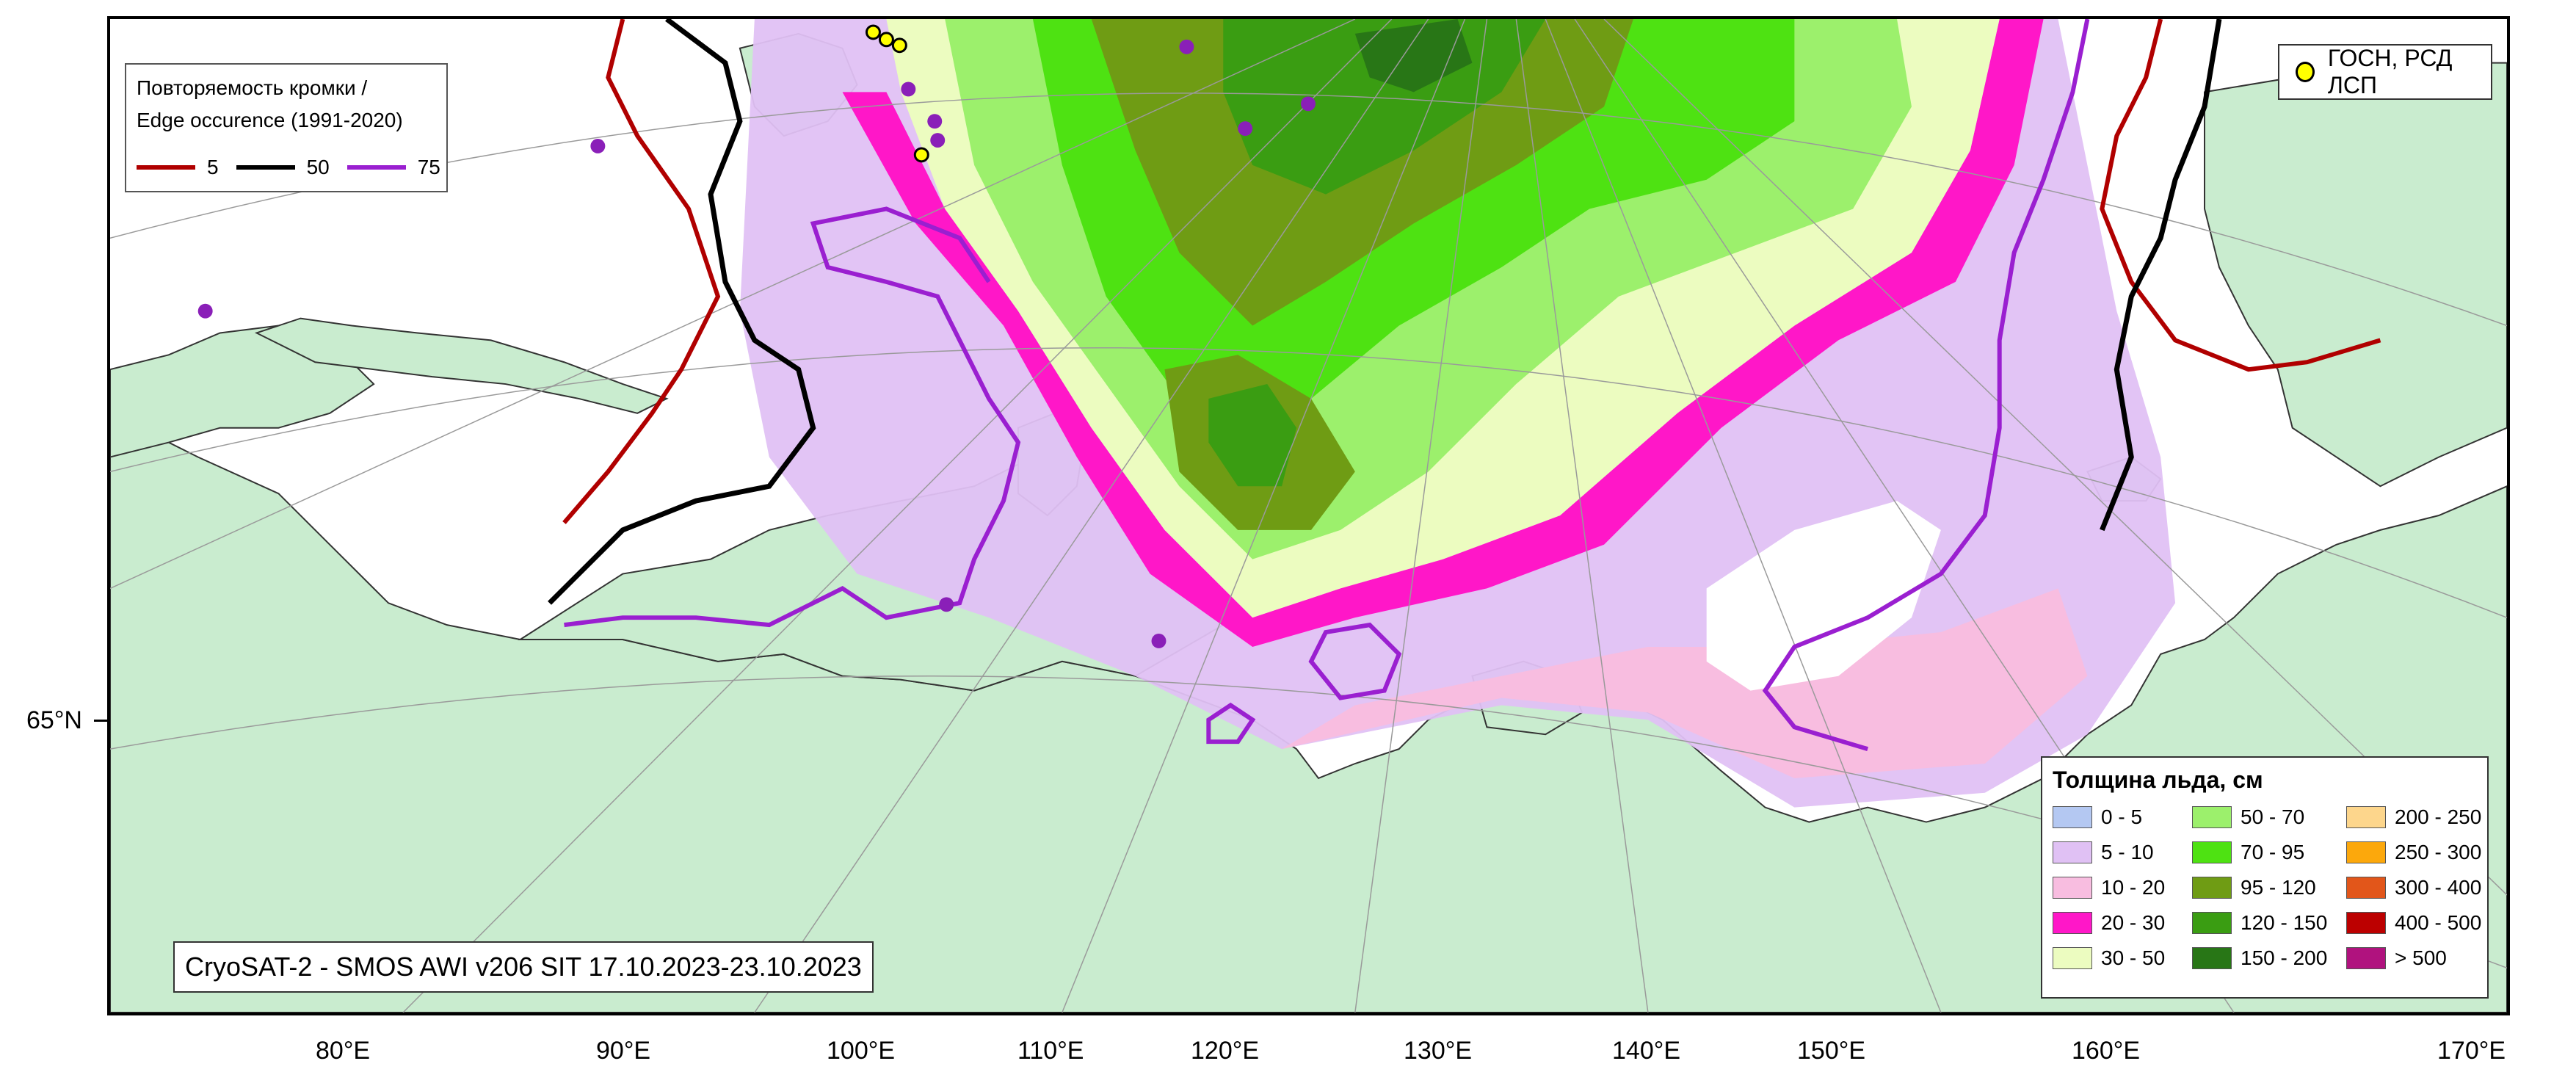 This screenshot has height=1083, width=2576. I want to click on thickness-label: 200 - 250, so click(2438, 816).